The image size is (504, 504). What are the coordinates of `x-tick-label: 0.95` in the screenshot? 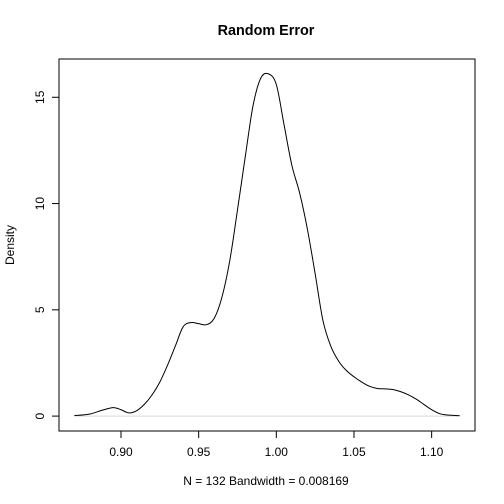 It's located at (199, 452).